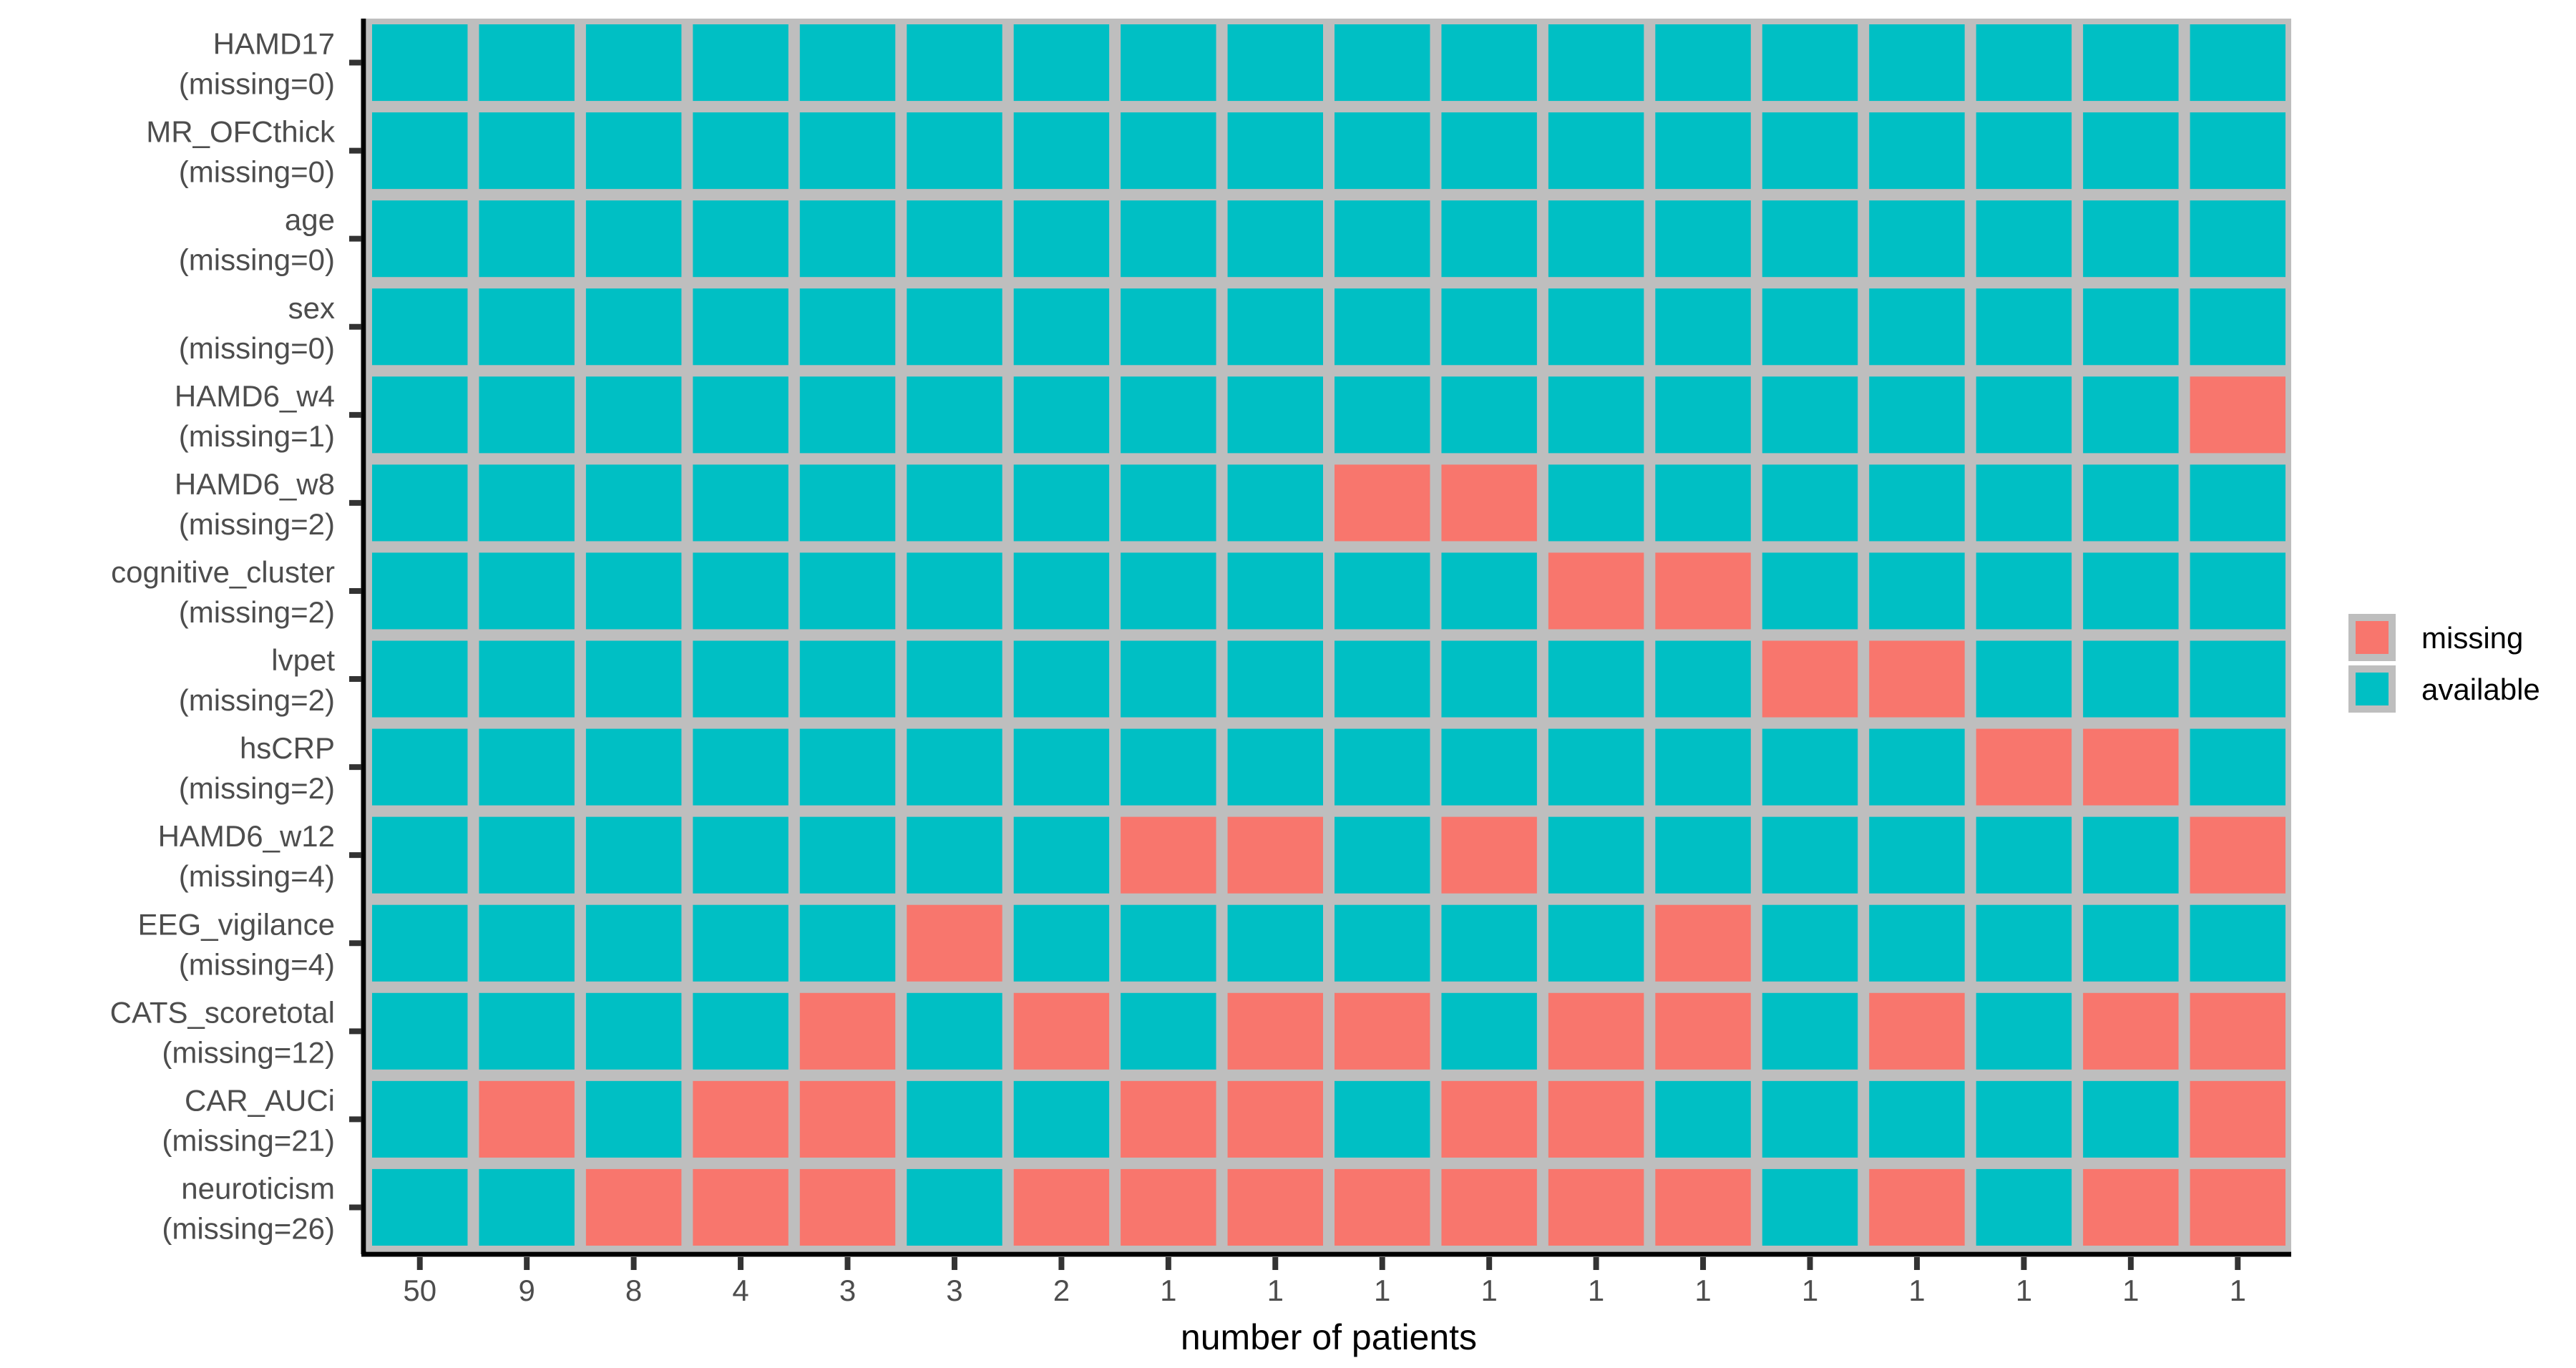 Image resolution: width=2576 pixels, height=1368 pixels. I want to click on legend: missing available, so click(2444, 663).